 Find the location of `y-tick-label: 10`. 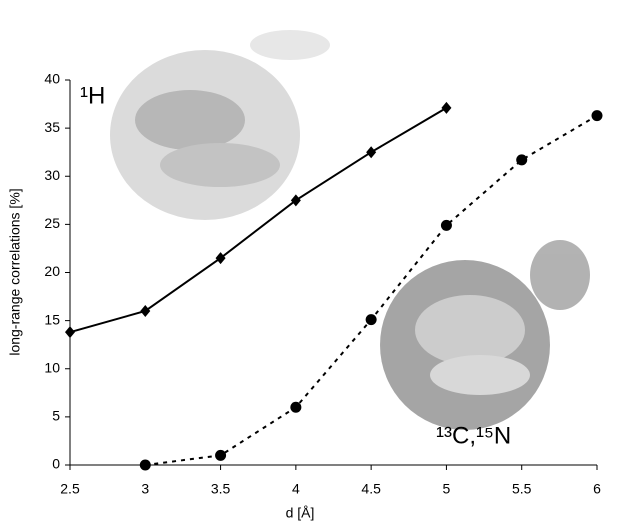

y-tick-label: 10 is located at coordinates (52, 367).